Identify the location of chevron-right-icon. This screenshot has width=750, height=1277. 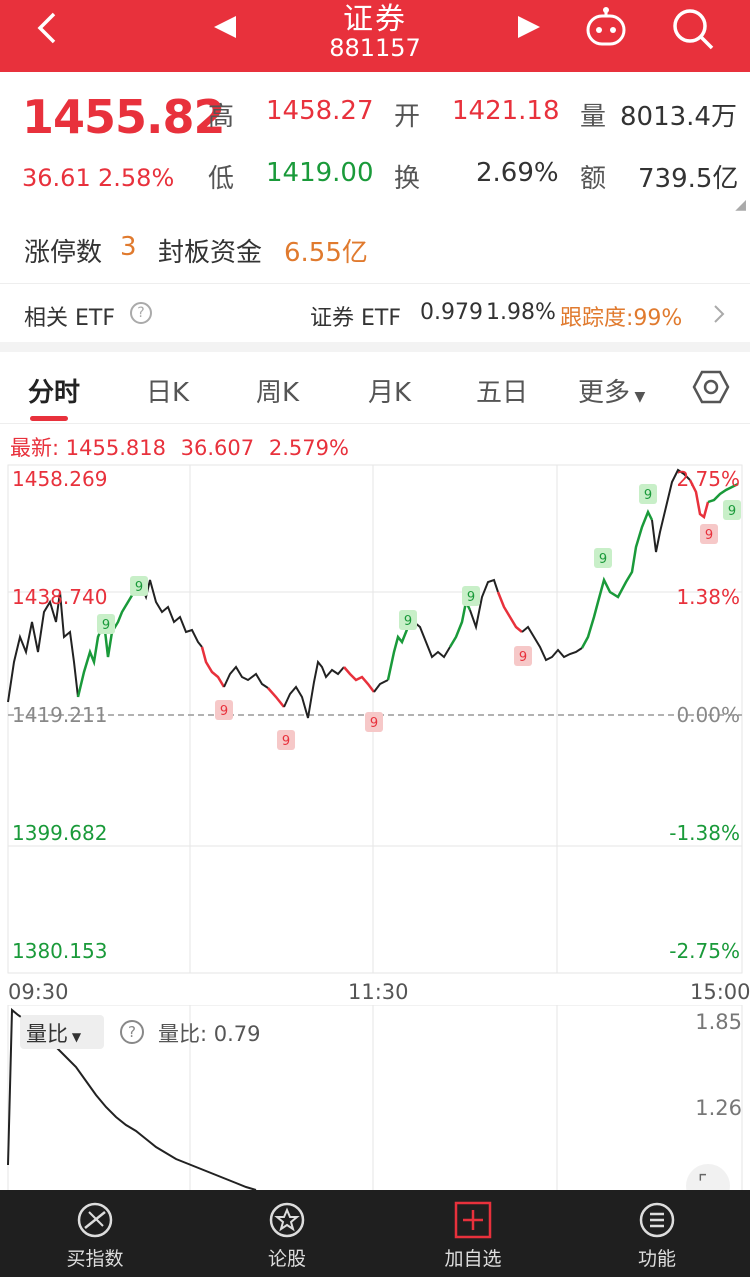
(719, 314).